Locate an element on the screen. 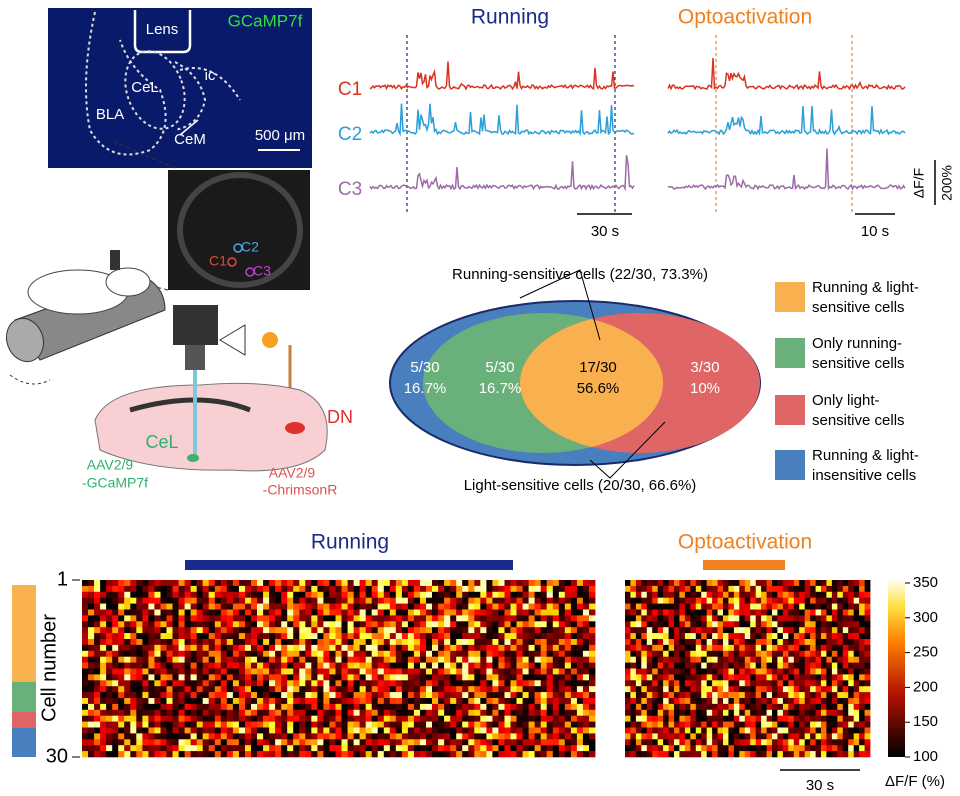 The height and width of the screenshot is (796, 960). label: DN is located at coordinates (340, 417).